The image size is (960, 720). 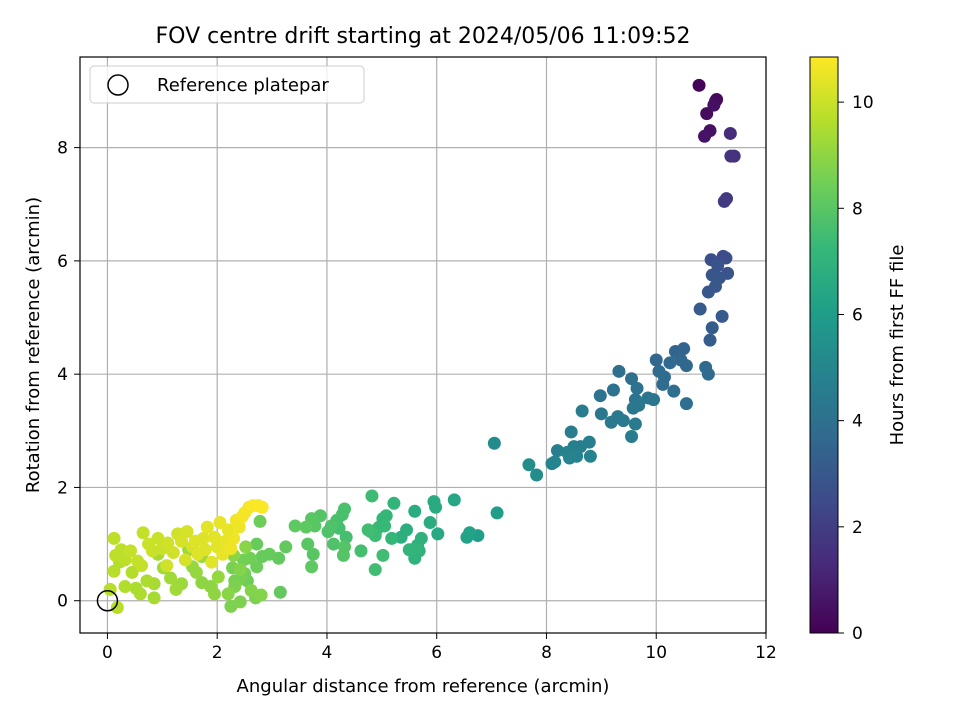 What do you see at coordinates (857, 422) in the screenshot?
I see `colorbar-tick-label: 4` at bounding box center [857, 422].